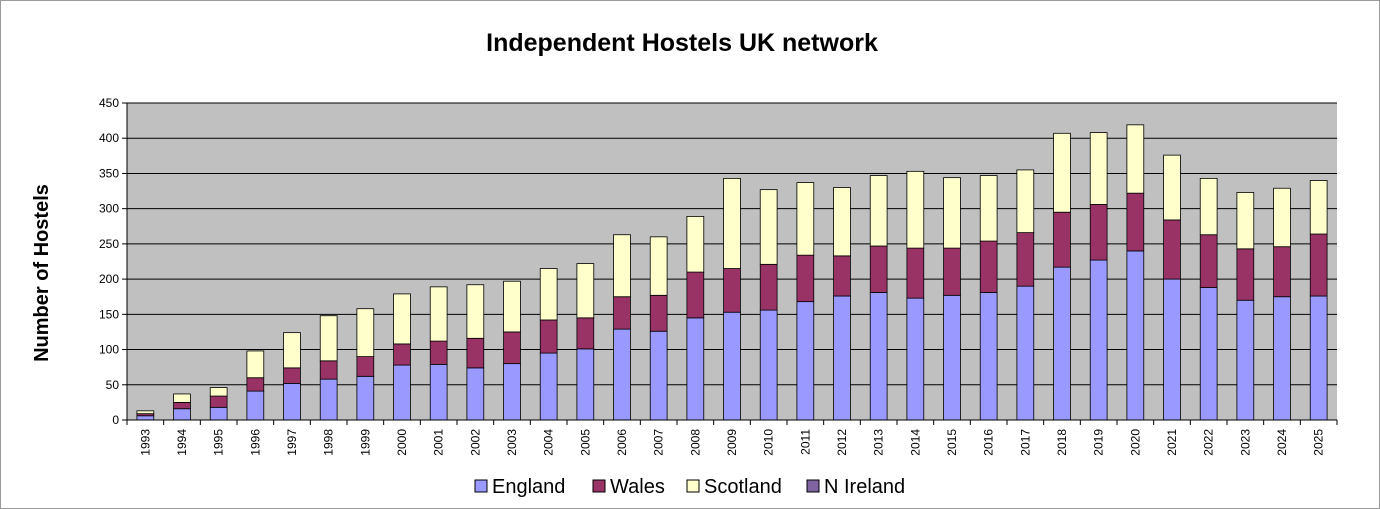 This screenshot has height=509, width=1380. I want to click on x-tick-label: 2004, so click(549, 442).